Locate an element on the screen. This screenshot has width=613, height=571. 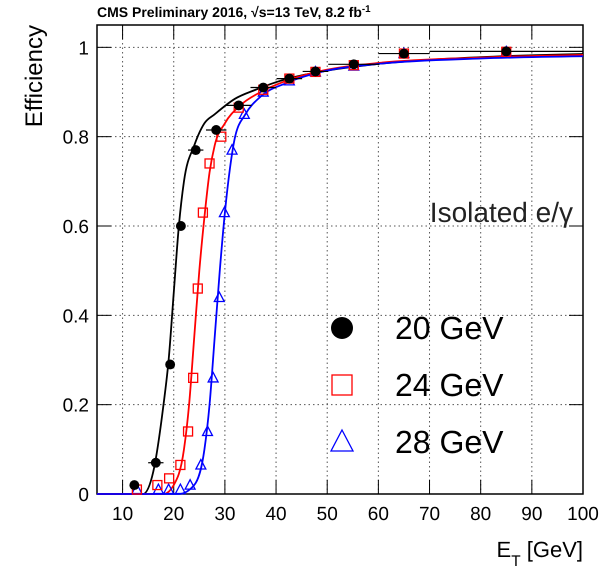
x-tick-label: 20 is located at coordinates (173, 514).